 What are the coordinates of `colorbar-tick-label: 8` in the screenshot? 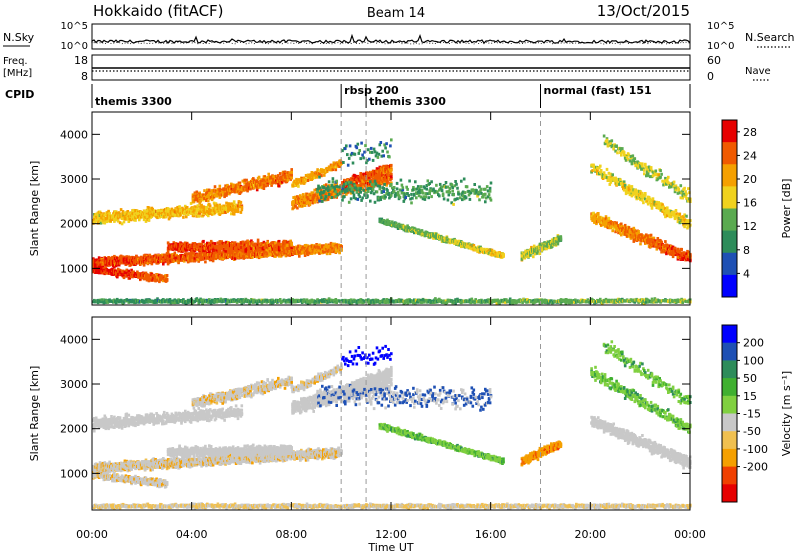 It's located at (746, 250).